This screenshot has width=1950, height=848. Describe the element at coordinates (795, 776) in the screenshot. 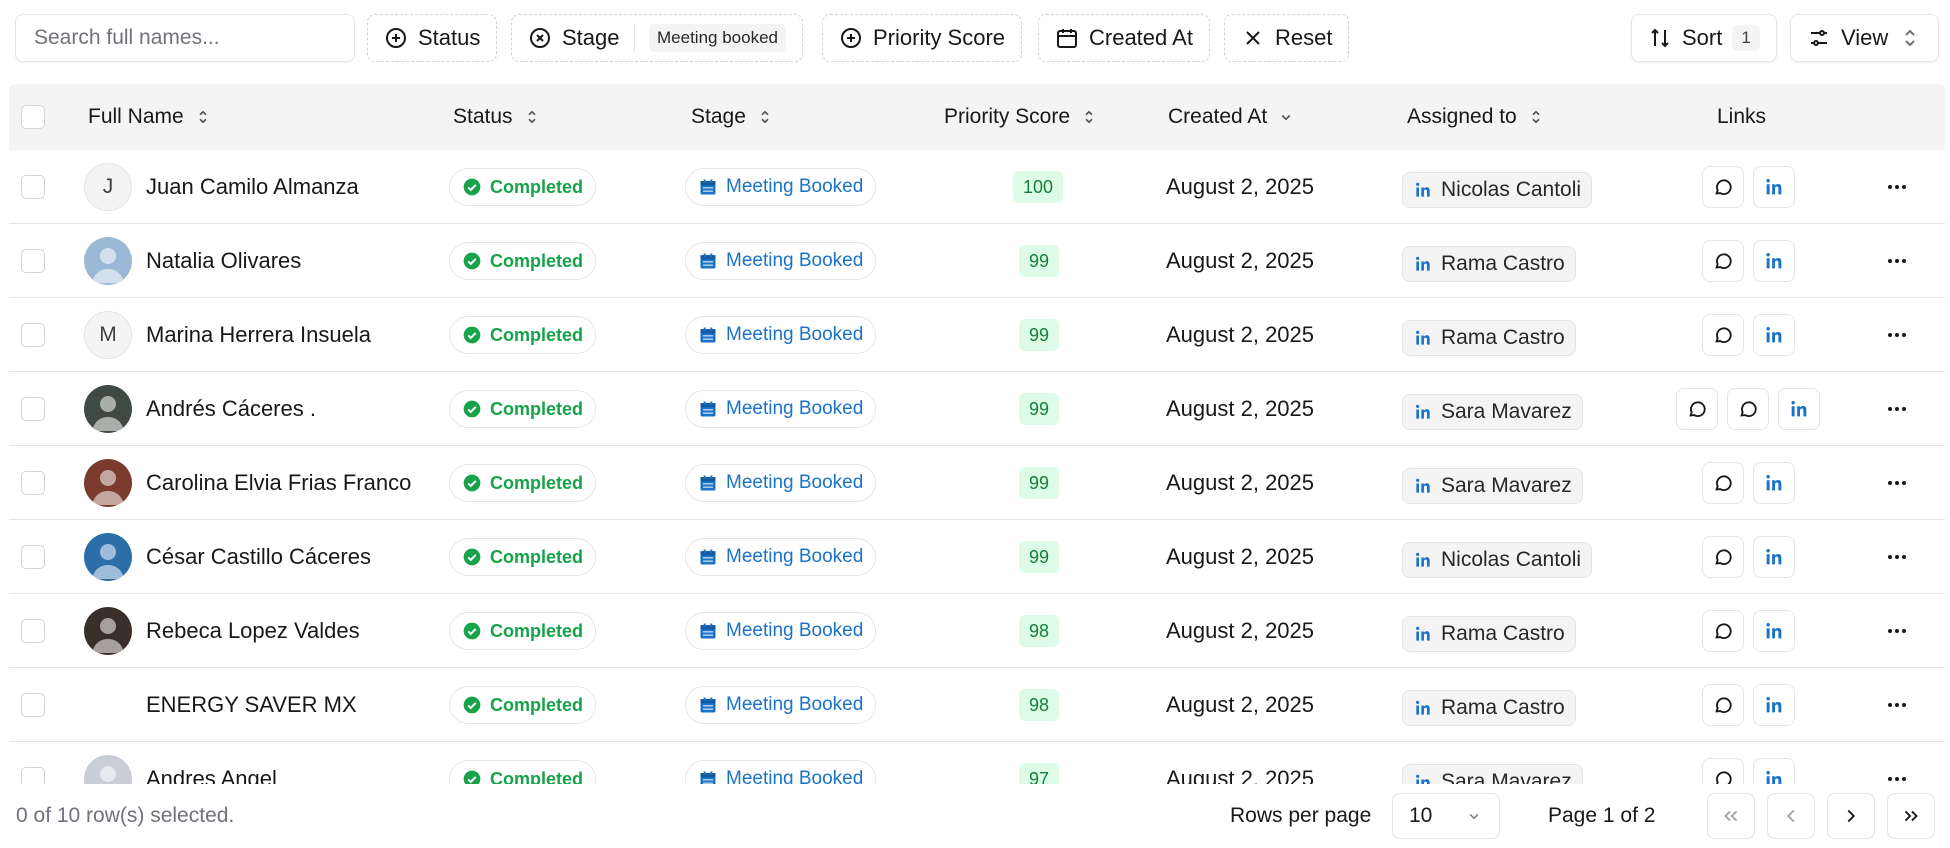

I see `stage-label: Meeting Booked` at that location.